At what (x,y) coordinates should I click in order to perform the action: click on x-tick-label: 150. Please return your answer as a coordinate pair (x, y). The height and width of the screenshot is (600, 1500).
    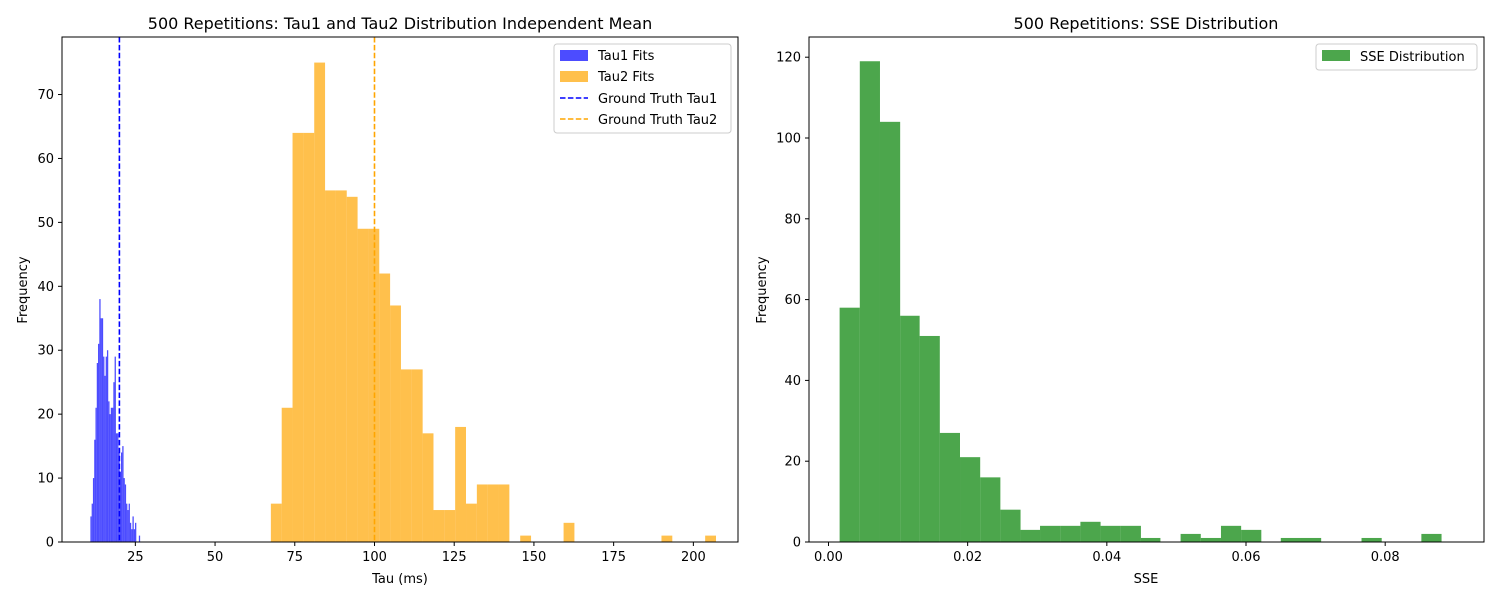
    Looking at the image, I should click on (534, 557).